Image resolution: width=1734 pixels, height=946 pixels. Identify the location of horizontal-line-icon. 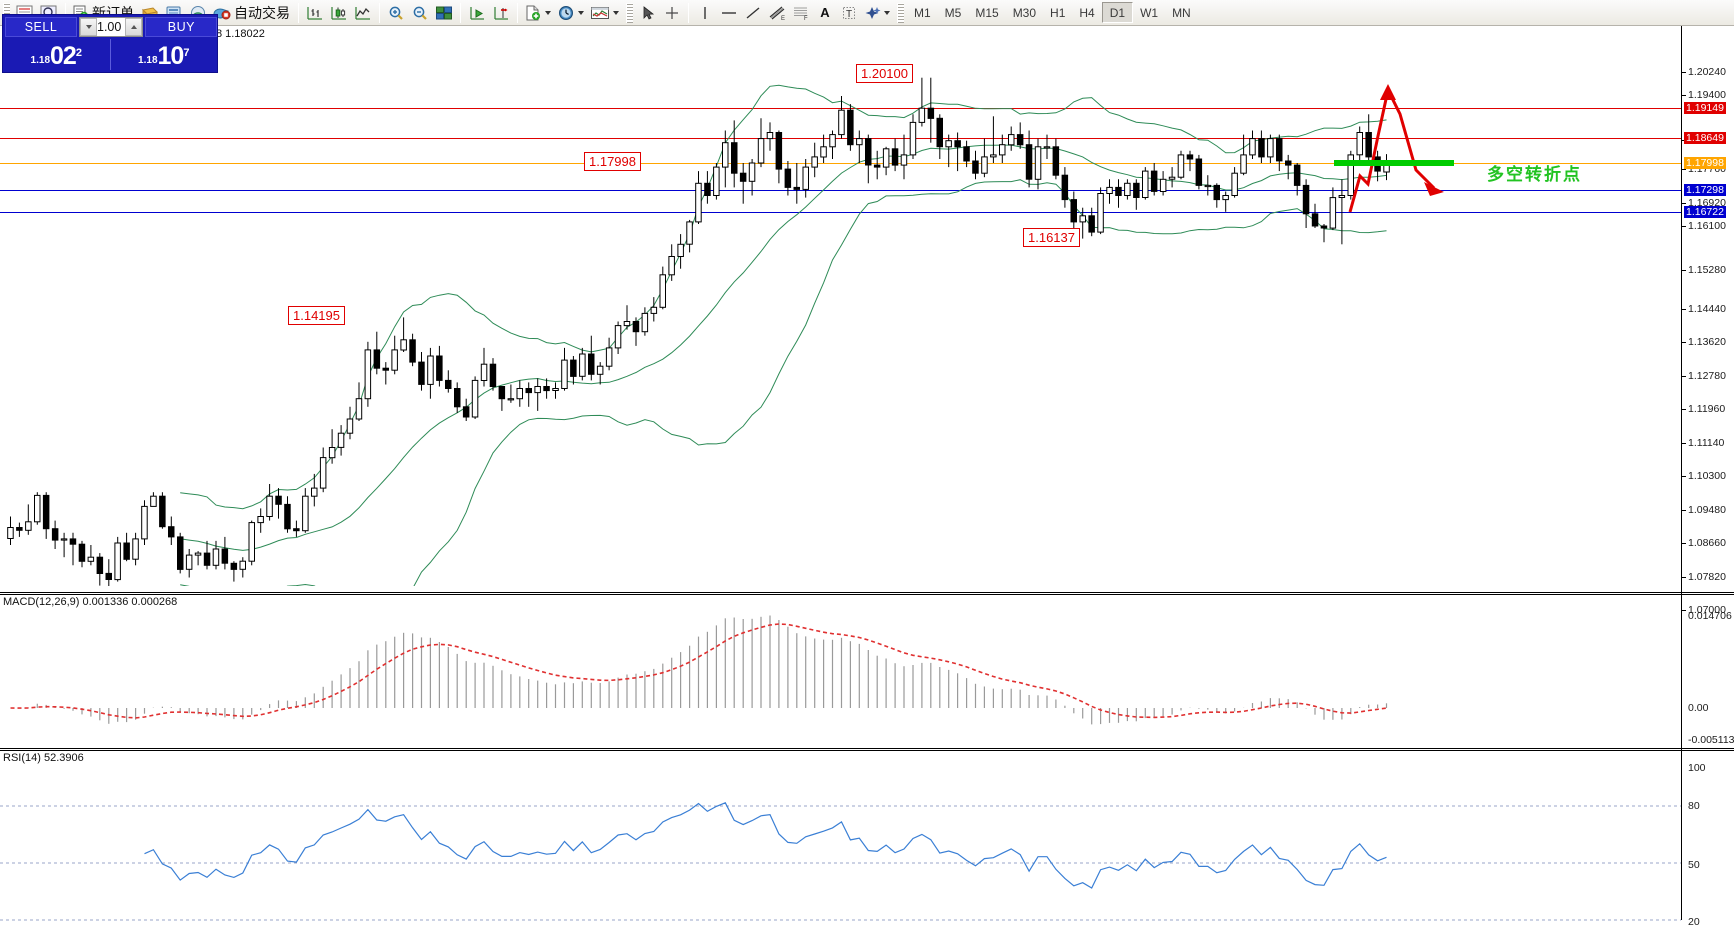
(729, 13).